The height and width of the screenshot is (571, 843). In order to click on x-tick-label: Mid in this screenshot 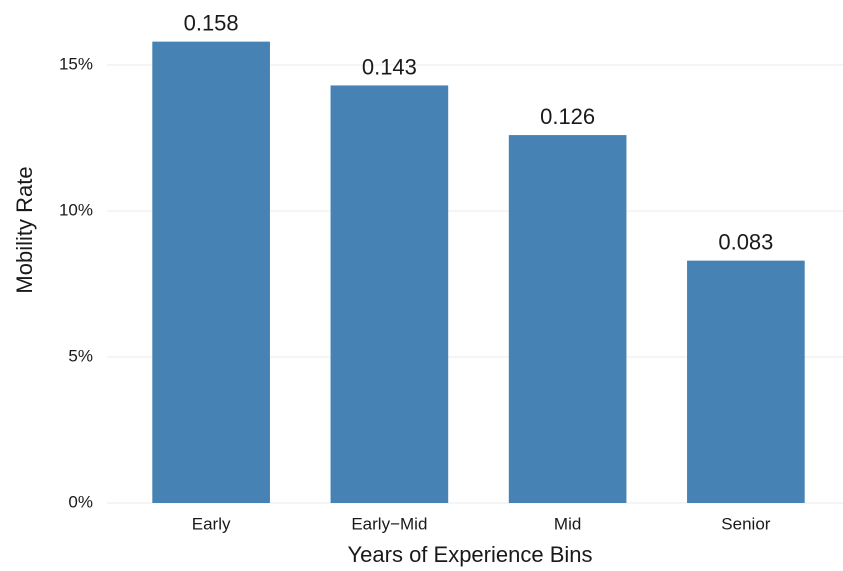, I will do `click(567, 523)`.